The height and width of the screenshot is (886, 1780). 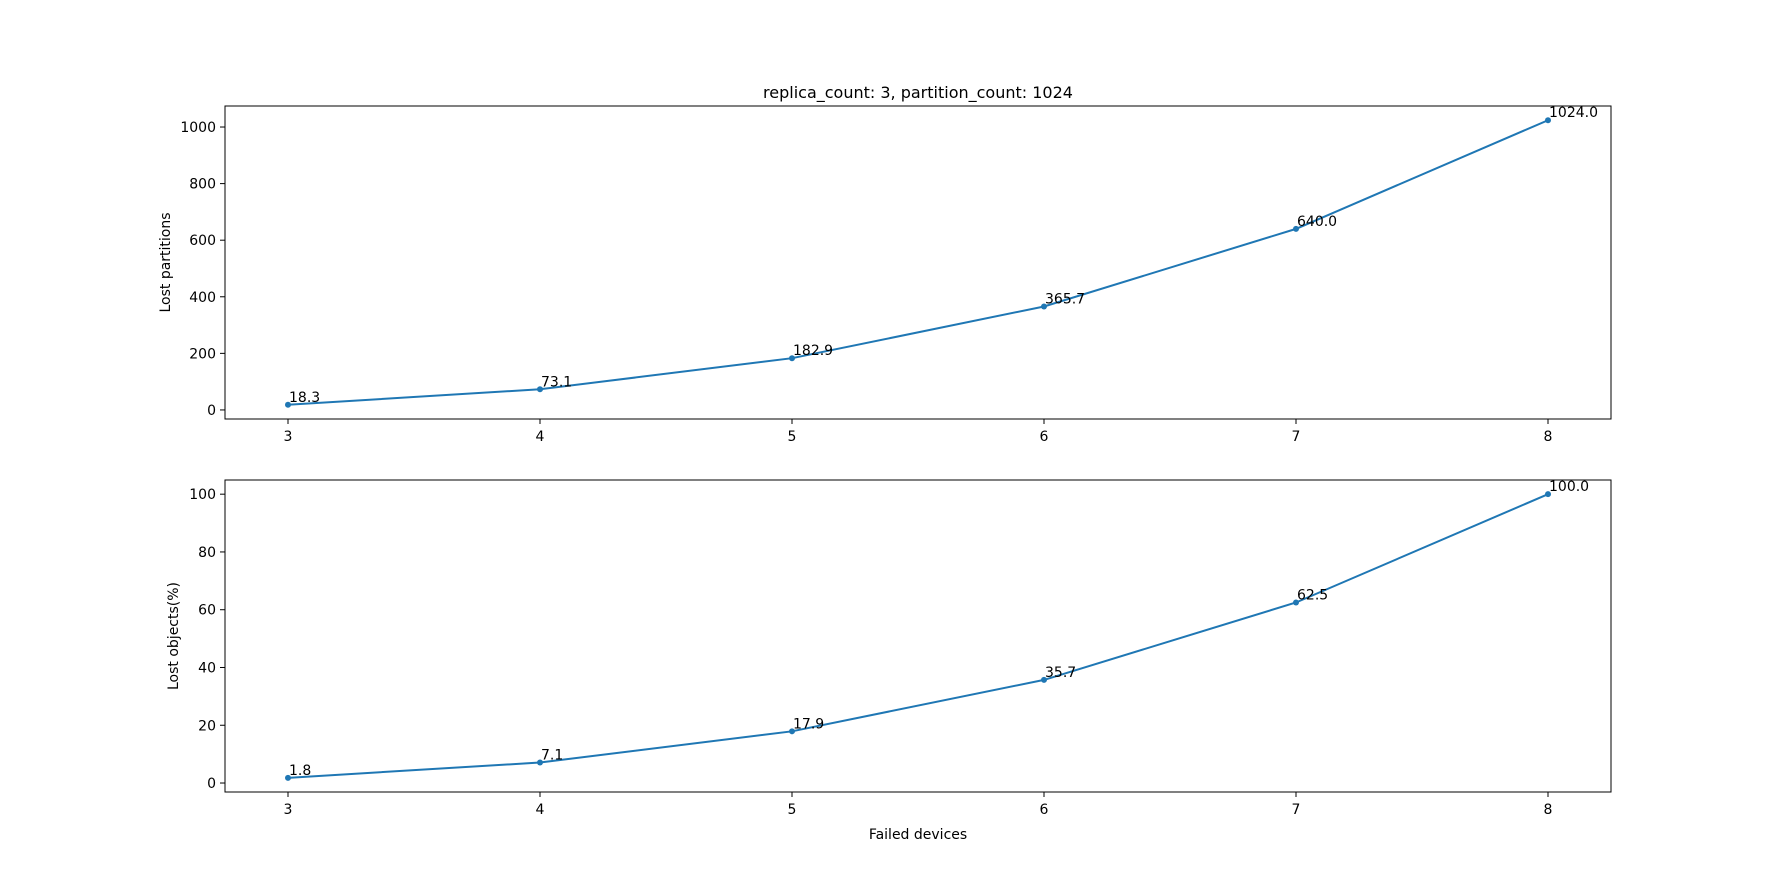 What do you see at coordinates (202, 298) in the screenshot?
I see `y-tick-label: 400` at bounding box center [202, 298].